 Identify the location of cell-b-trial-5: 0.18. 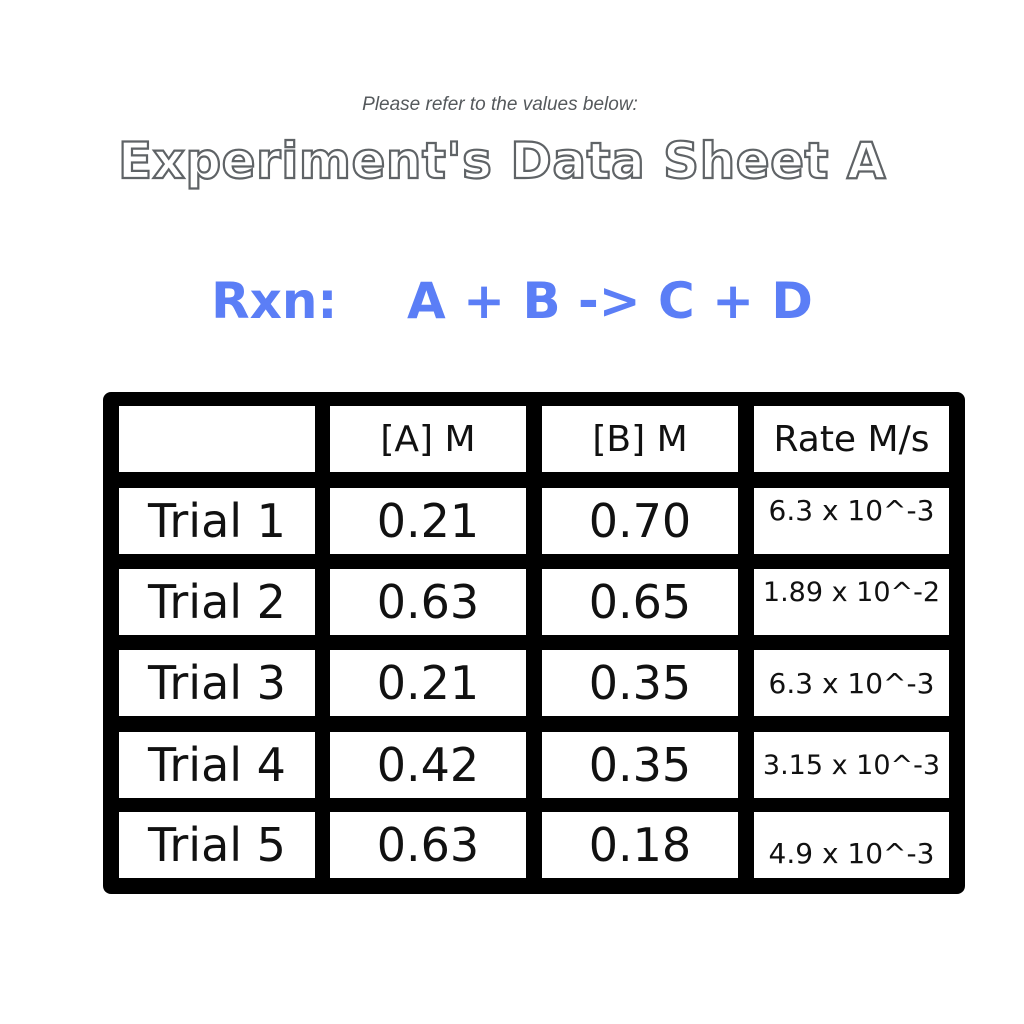
(640, 845).